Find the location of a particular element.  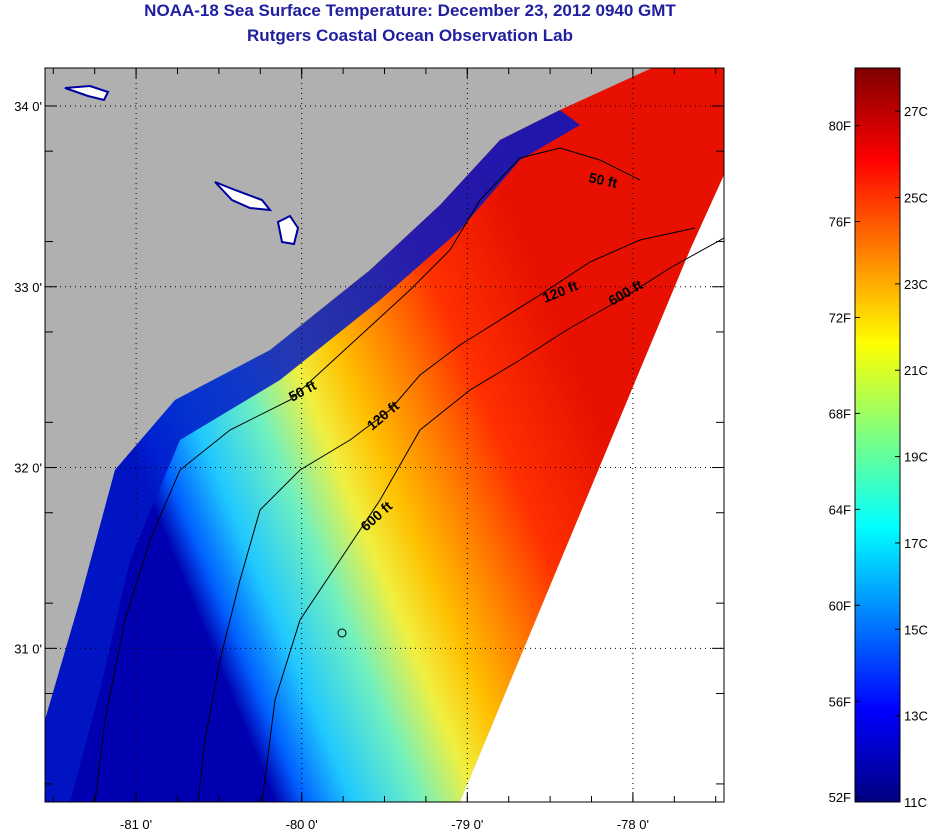

colorbar-label-celsius: 25C is located at coordinates (916, 198).